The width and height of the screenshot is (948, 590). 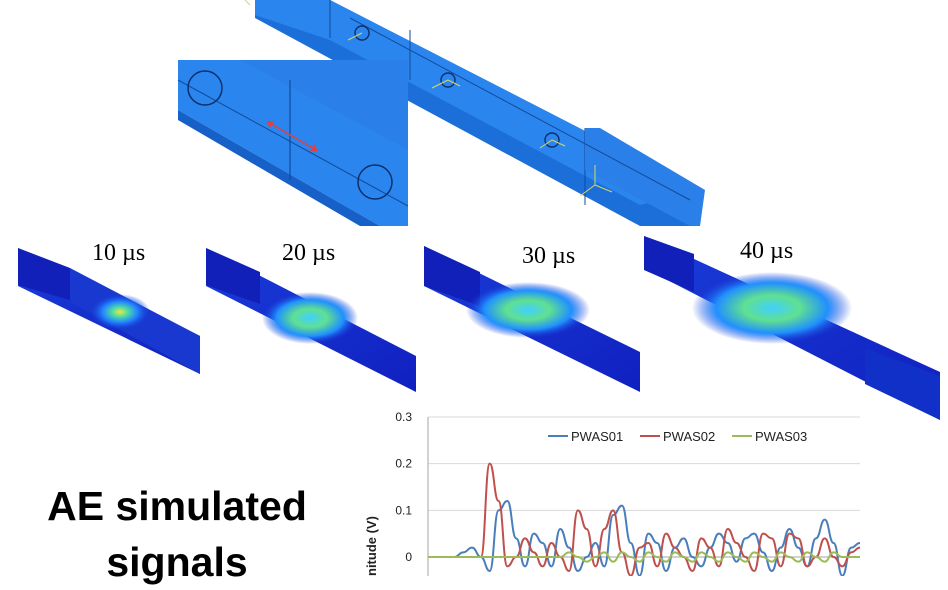 I want to click on ae-caption-line1: AE simulated, so click(x=177, y=506).